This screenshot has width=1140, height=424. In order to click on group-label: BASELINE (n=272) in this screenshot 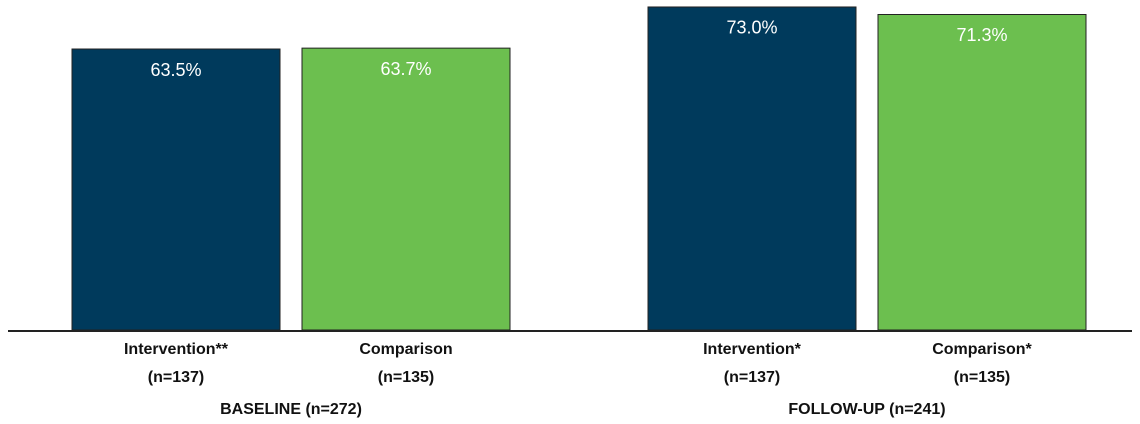, I will do `click(291, 409)`.